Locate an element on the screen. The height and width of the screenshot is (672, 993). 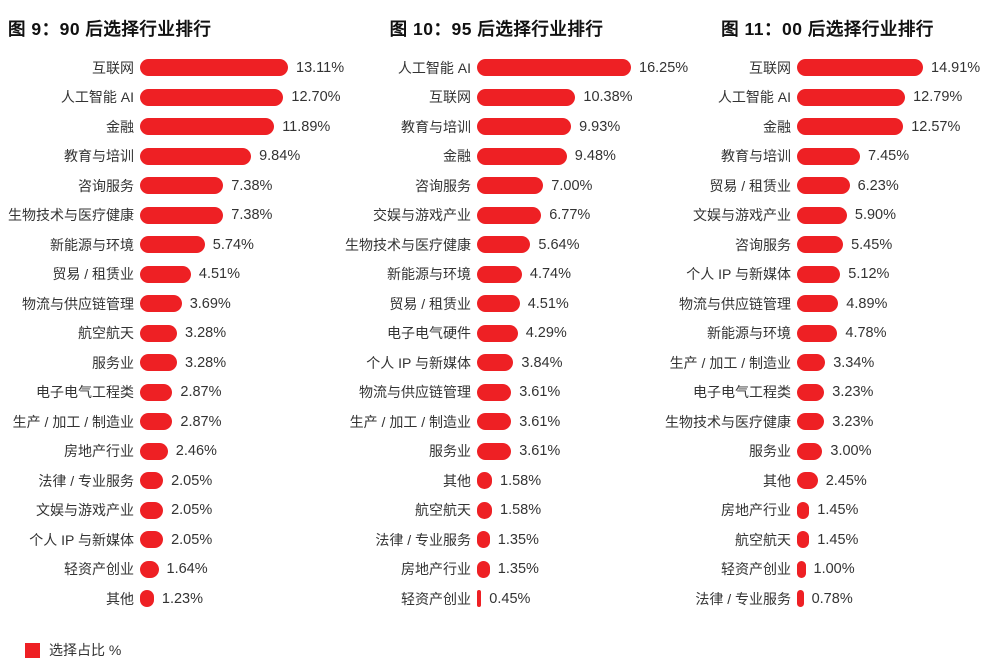
bar-row: 文娱与游戏产业 2.05% is located at coordinates (165, 511).